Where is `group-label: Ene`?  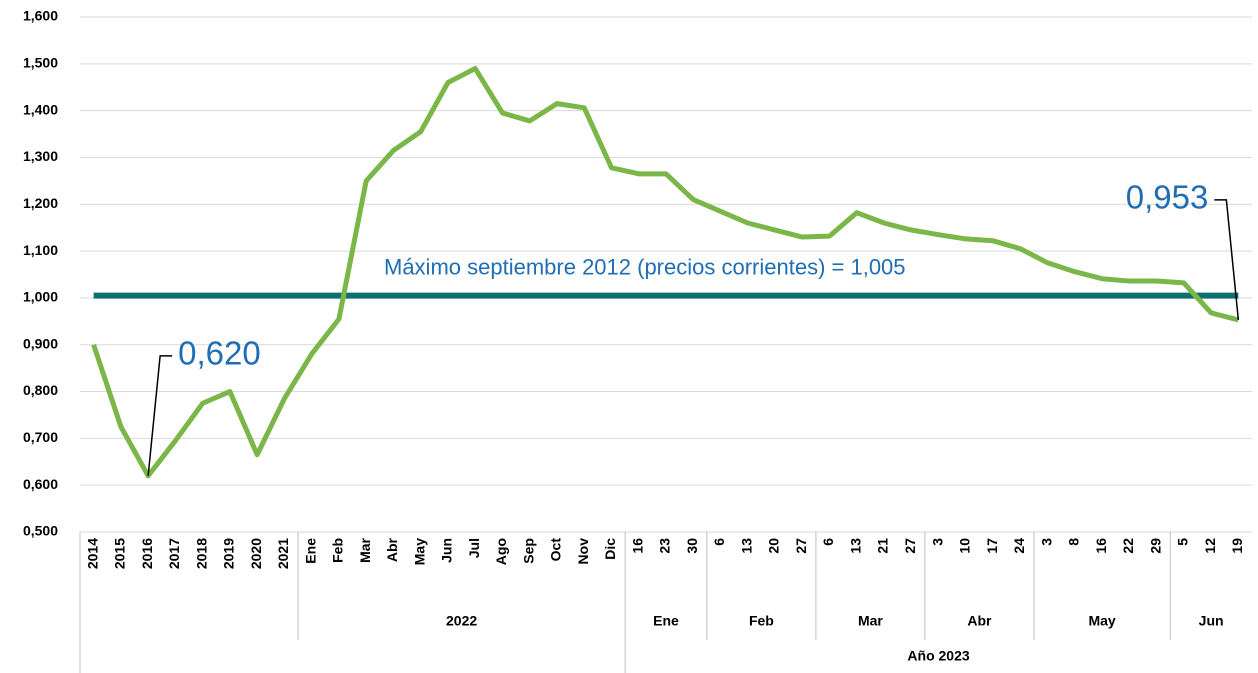
group-label: Ene is located at coordinates (666, 621).